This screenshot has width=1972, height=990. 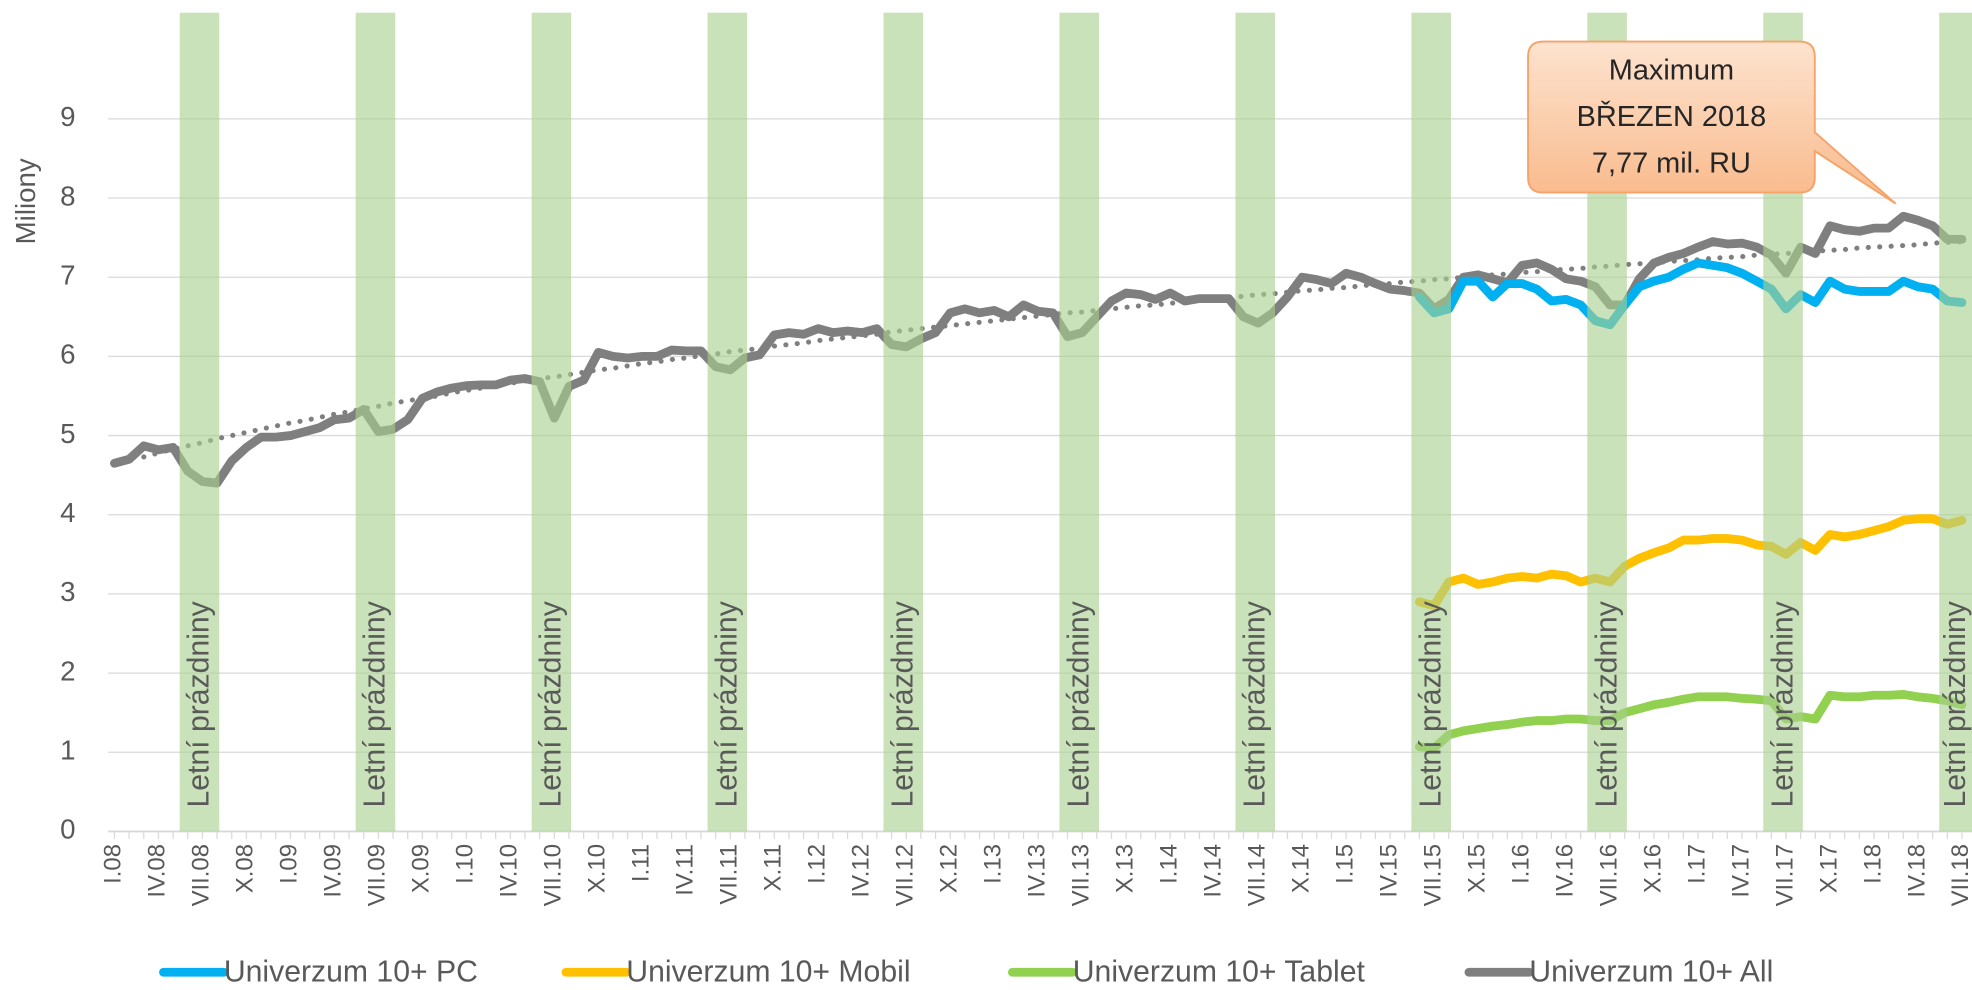 What do you see at coordinates (1671, 70) in the screenshot?
I see `callout-text: Maximum` at bounding box center [1671, 70].